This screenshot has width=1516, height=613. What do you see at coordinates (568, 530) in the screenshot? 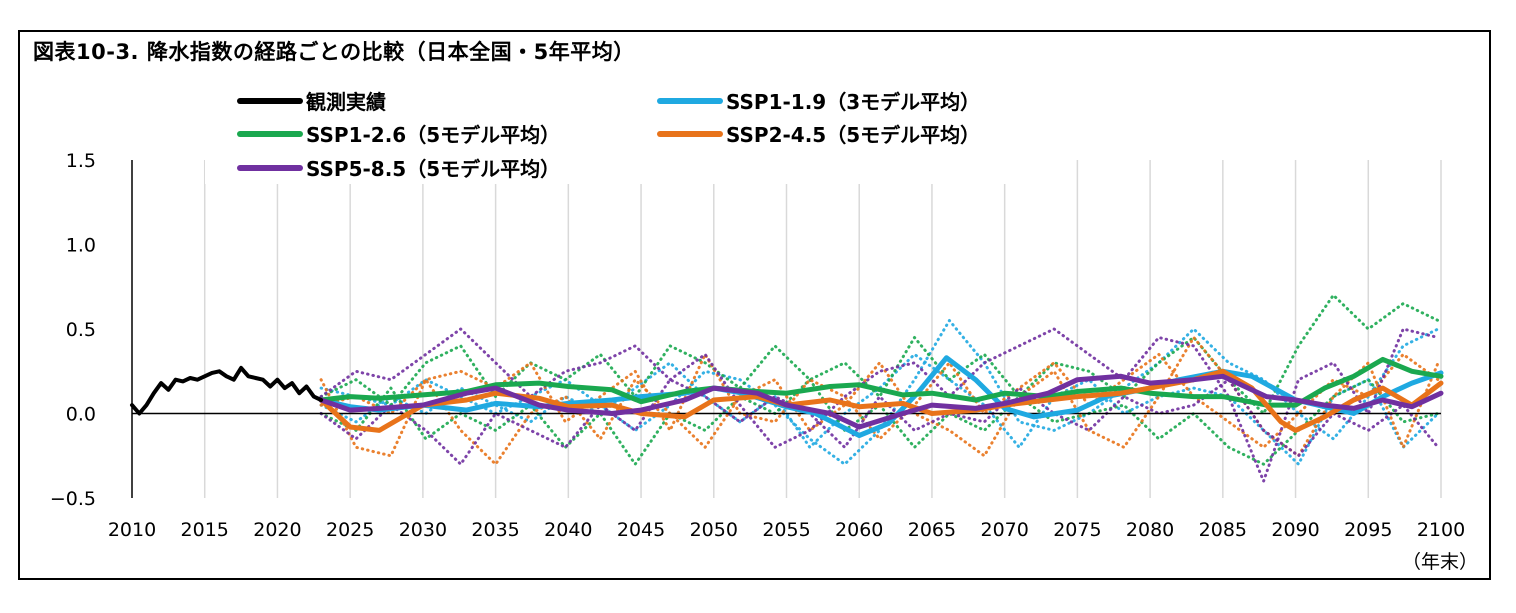
I see `x-tick-label: 2040` at bounding box center [568, 530].